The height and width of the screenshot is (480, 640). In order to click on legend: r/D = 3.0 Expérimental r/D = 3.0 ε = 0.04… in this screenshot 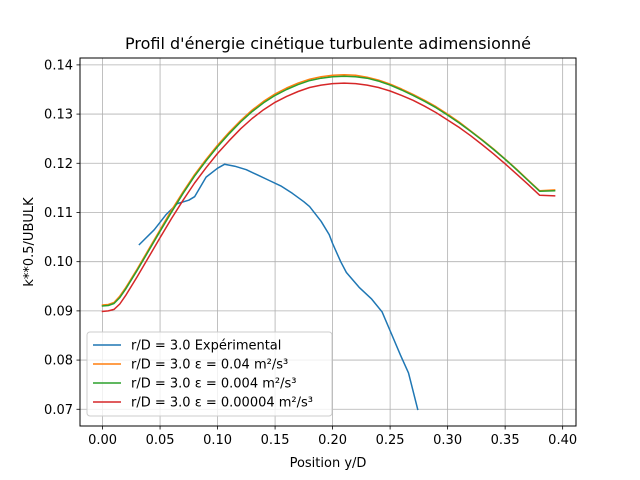, I will do `click(209, 374)`.